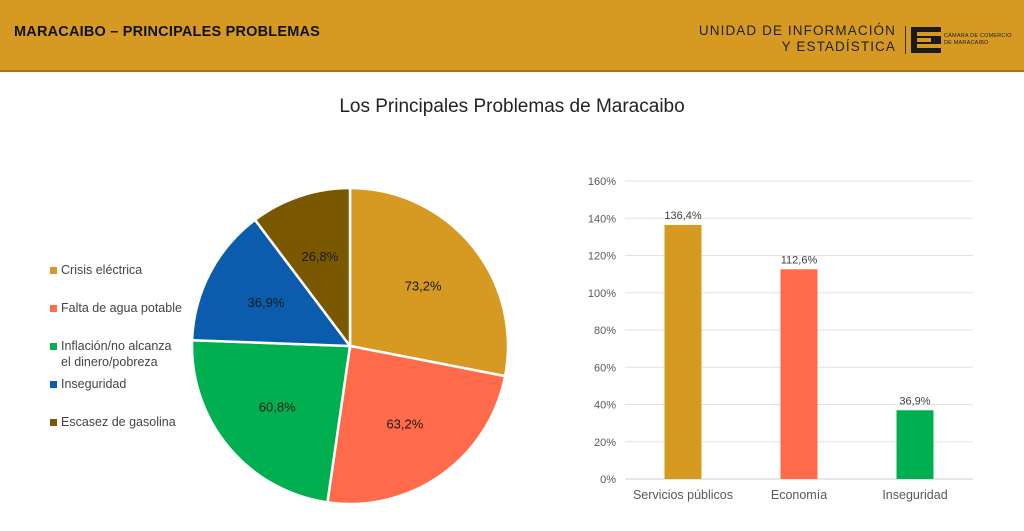 The image size is (1024, 531). I want to click on org-name: UNIDAD DE INFORMACIÓN Y ESTADÍSTICA, so click(797, 39).